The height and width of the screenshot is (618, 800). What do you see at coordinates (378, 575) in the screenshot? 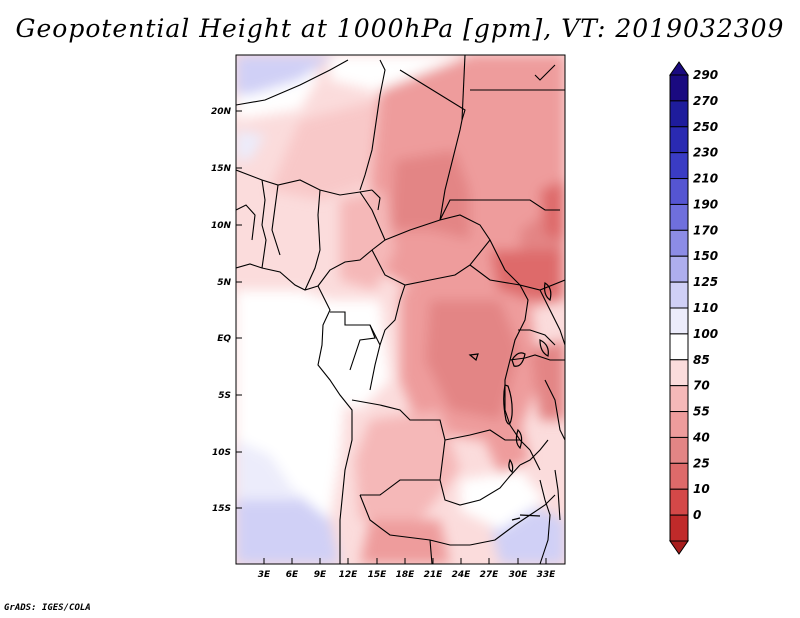
I see `lon-label-15e: 15E` at bounding box center [378, 575].